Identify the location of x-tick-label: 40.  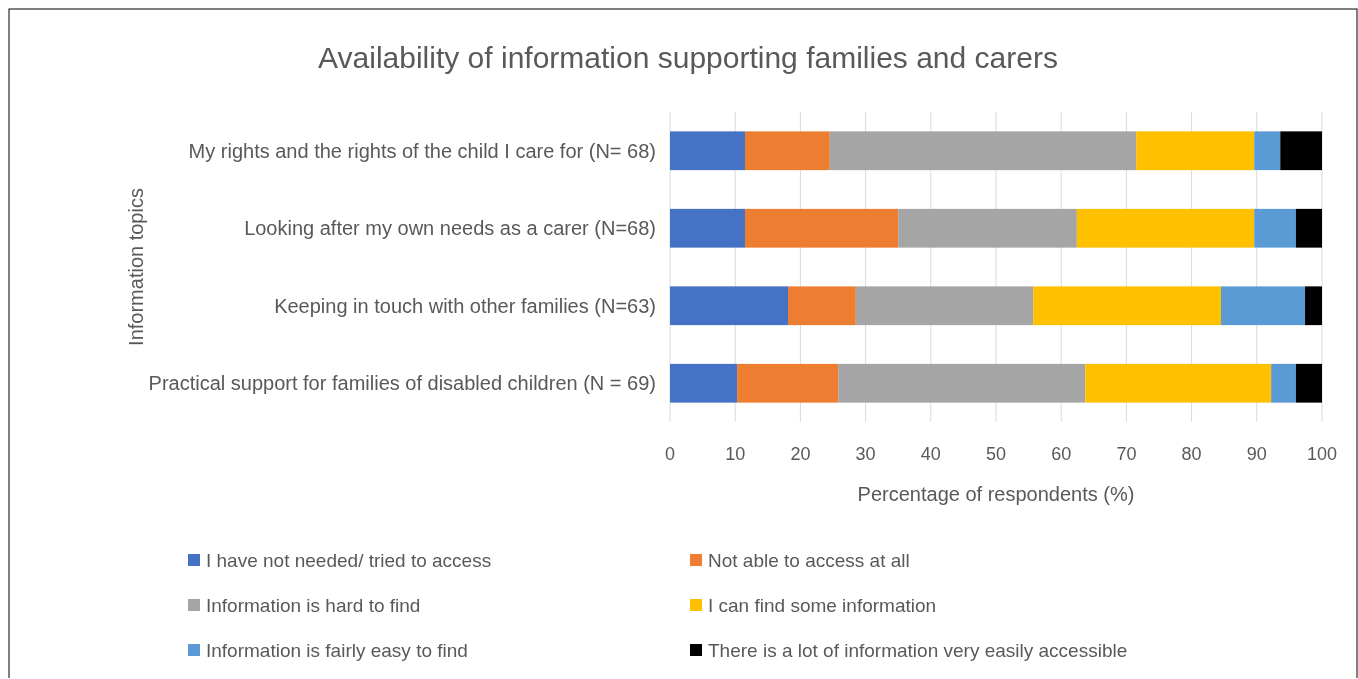
(930, 454).